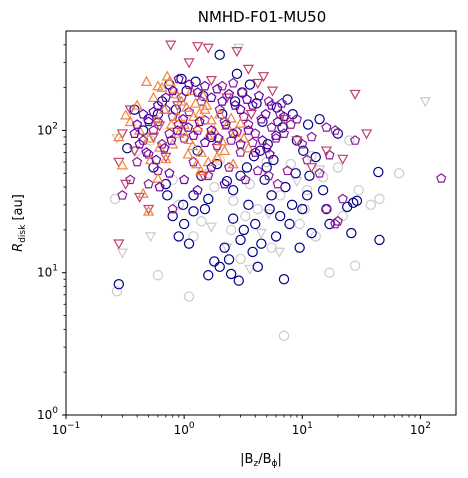  I want to click on x-axis-label: |Bz/Bϕ|, so click(261, 460).